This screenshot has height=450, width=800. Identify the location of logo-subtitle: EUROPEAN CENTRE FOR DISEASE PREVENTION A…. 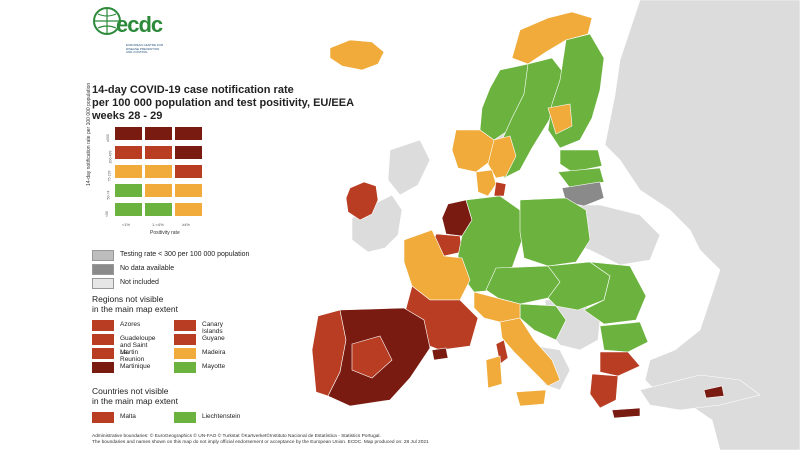
(145, 48).